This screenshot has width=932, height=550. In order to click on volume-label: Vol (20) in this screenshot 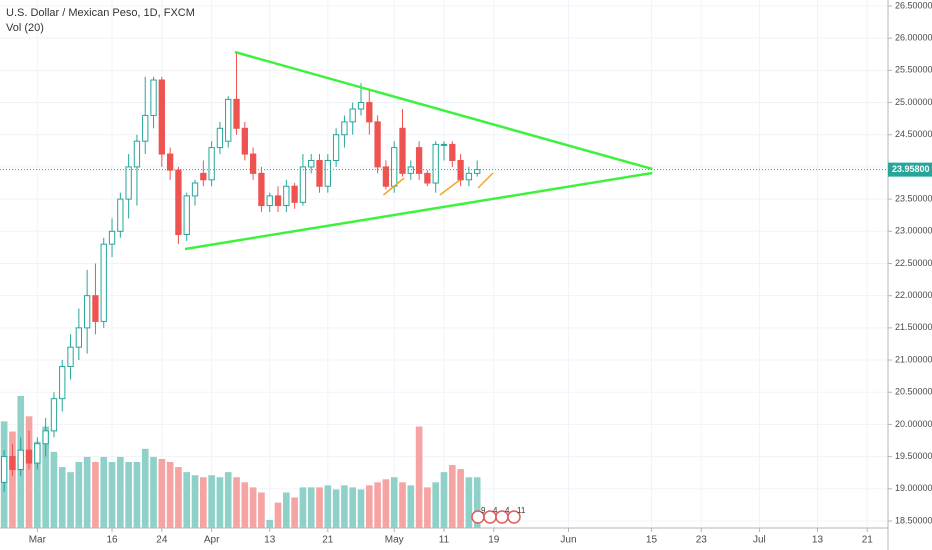, I will do `click(25, 28)`.